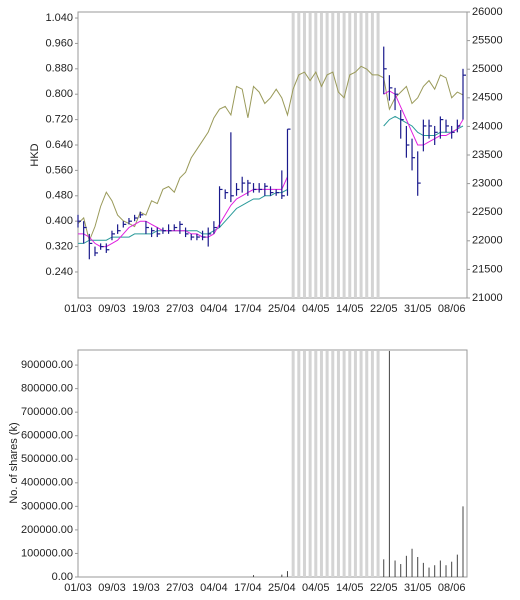 This screenshot has width=520, height=600. What do you see at coordinates (47, 506) in the screenshot?
I see `y-tick-label: 300000.00` at bounding box center [47, 506].